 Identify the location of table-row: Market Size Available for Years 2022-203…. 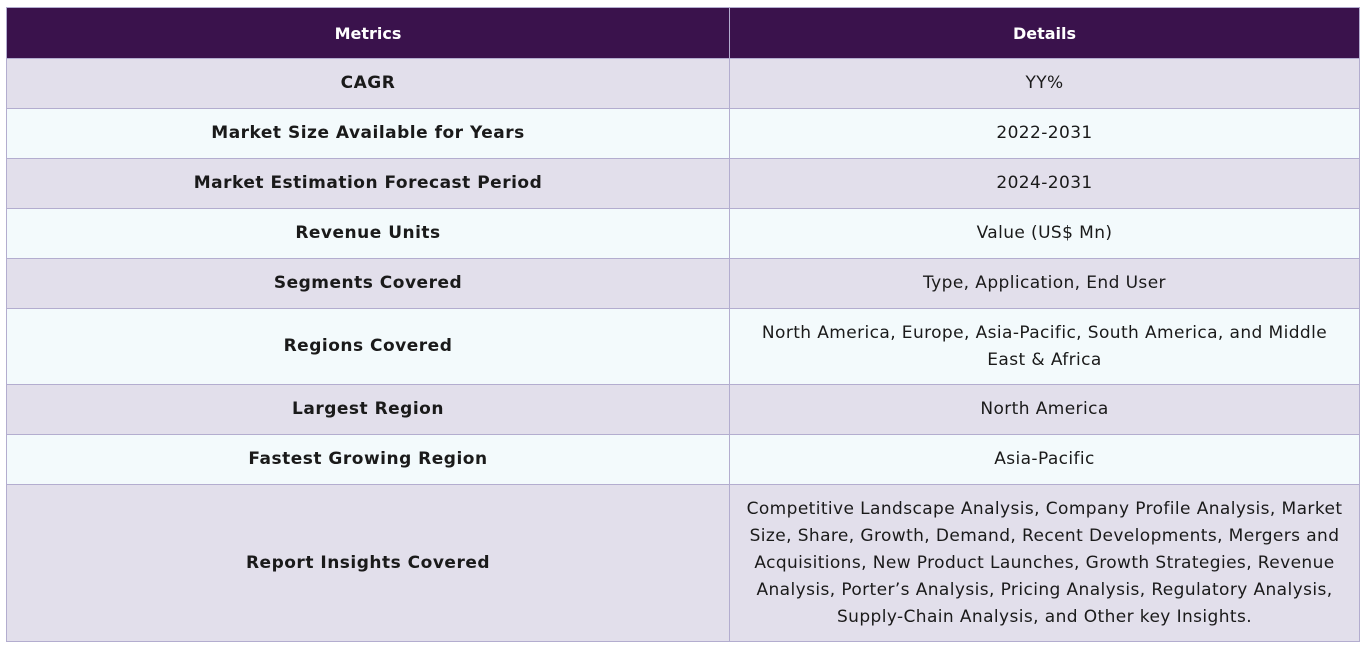
(683, 133).